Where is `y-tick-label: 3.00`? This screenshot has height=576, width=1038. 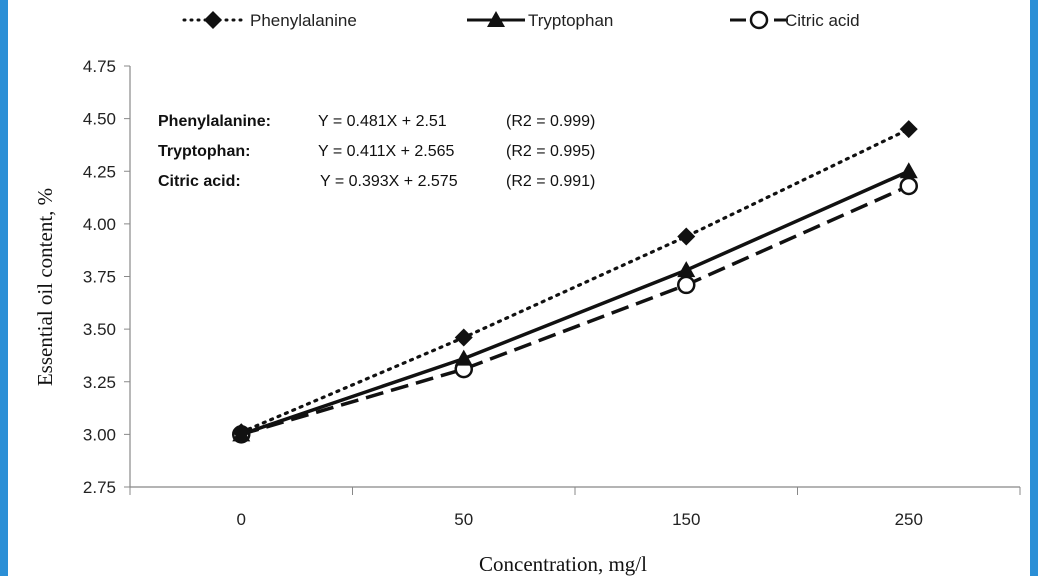 y-tick-label: 3.00 is located at coordinates (99, 434).